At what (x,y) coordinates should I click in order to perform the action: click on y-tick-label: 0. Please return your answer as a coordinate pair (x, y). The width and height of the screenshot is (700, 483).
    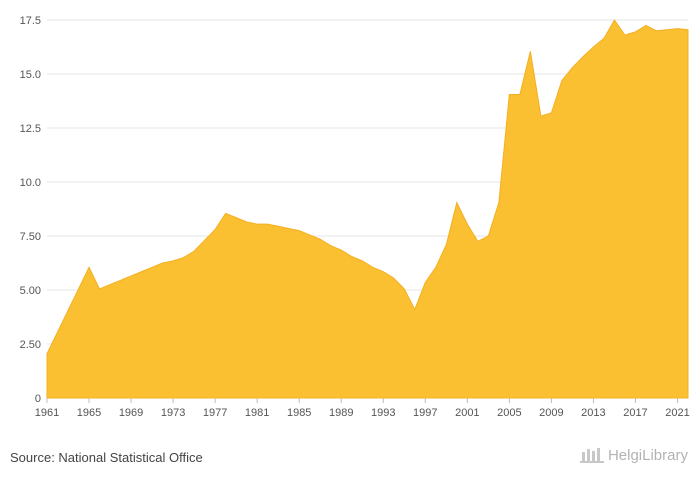
    Looking at the image, I should click on (38, 399).